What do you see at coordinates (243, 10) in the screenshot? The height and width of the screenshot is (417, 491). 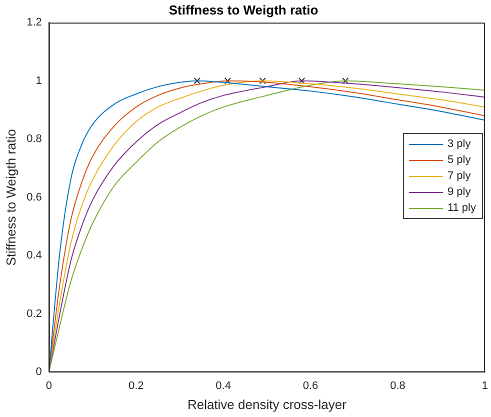 I see `chart-title: Stiffness to Weigth ratio` at bounding box center [243, 10].